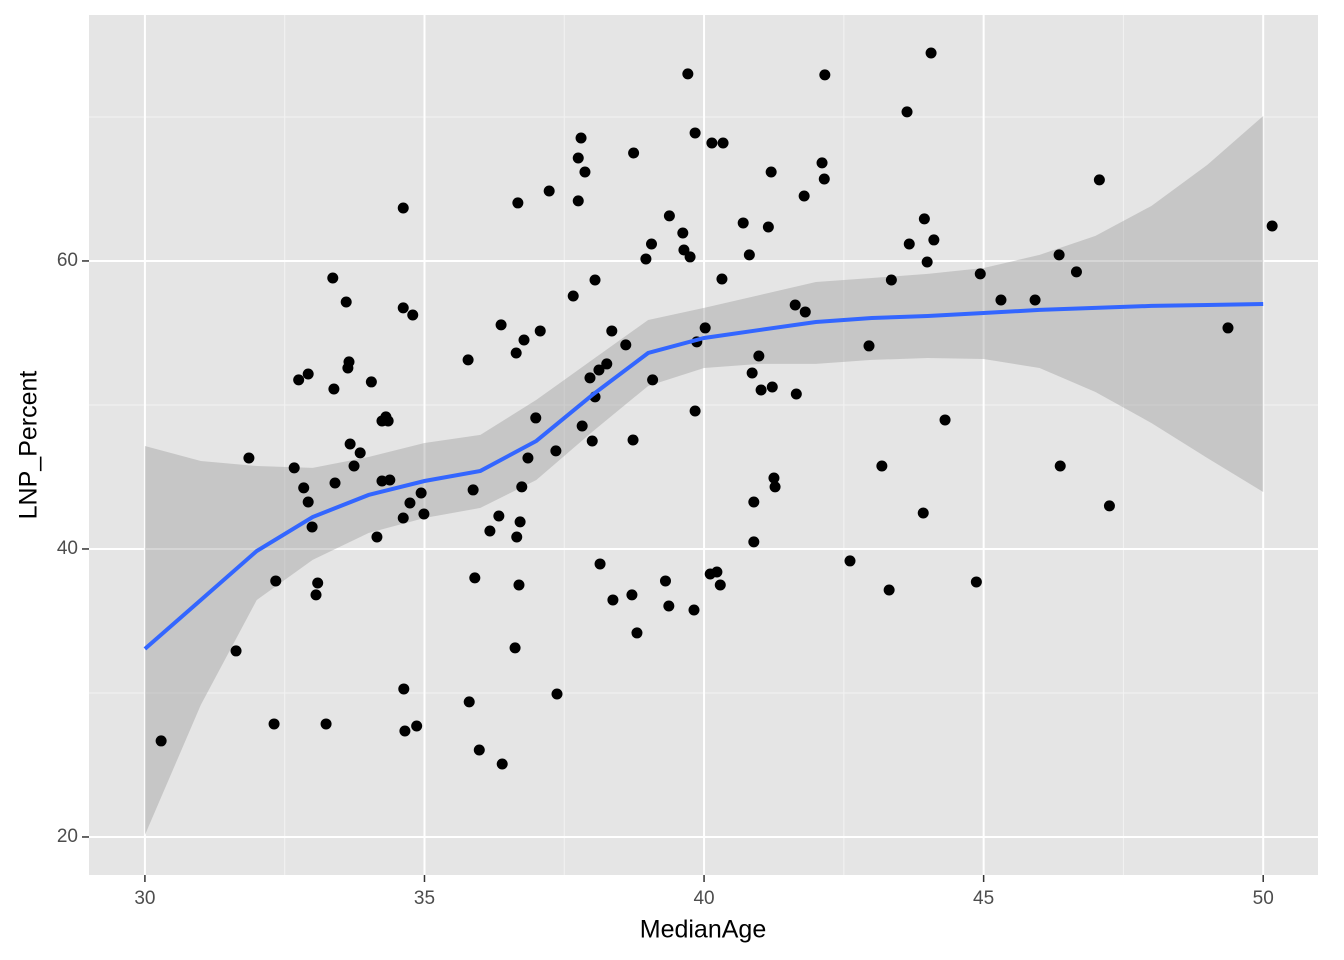 The height and width of the screenshot is (960, 1344). Describe the element at coordinates (144, 898) in the screenshot. I see `x-tick-label: 30` at that location.